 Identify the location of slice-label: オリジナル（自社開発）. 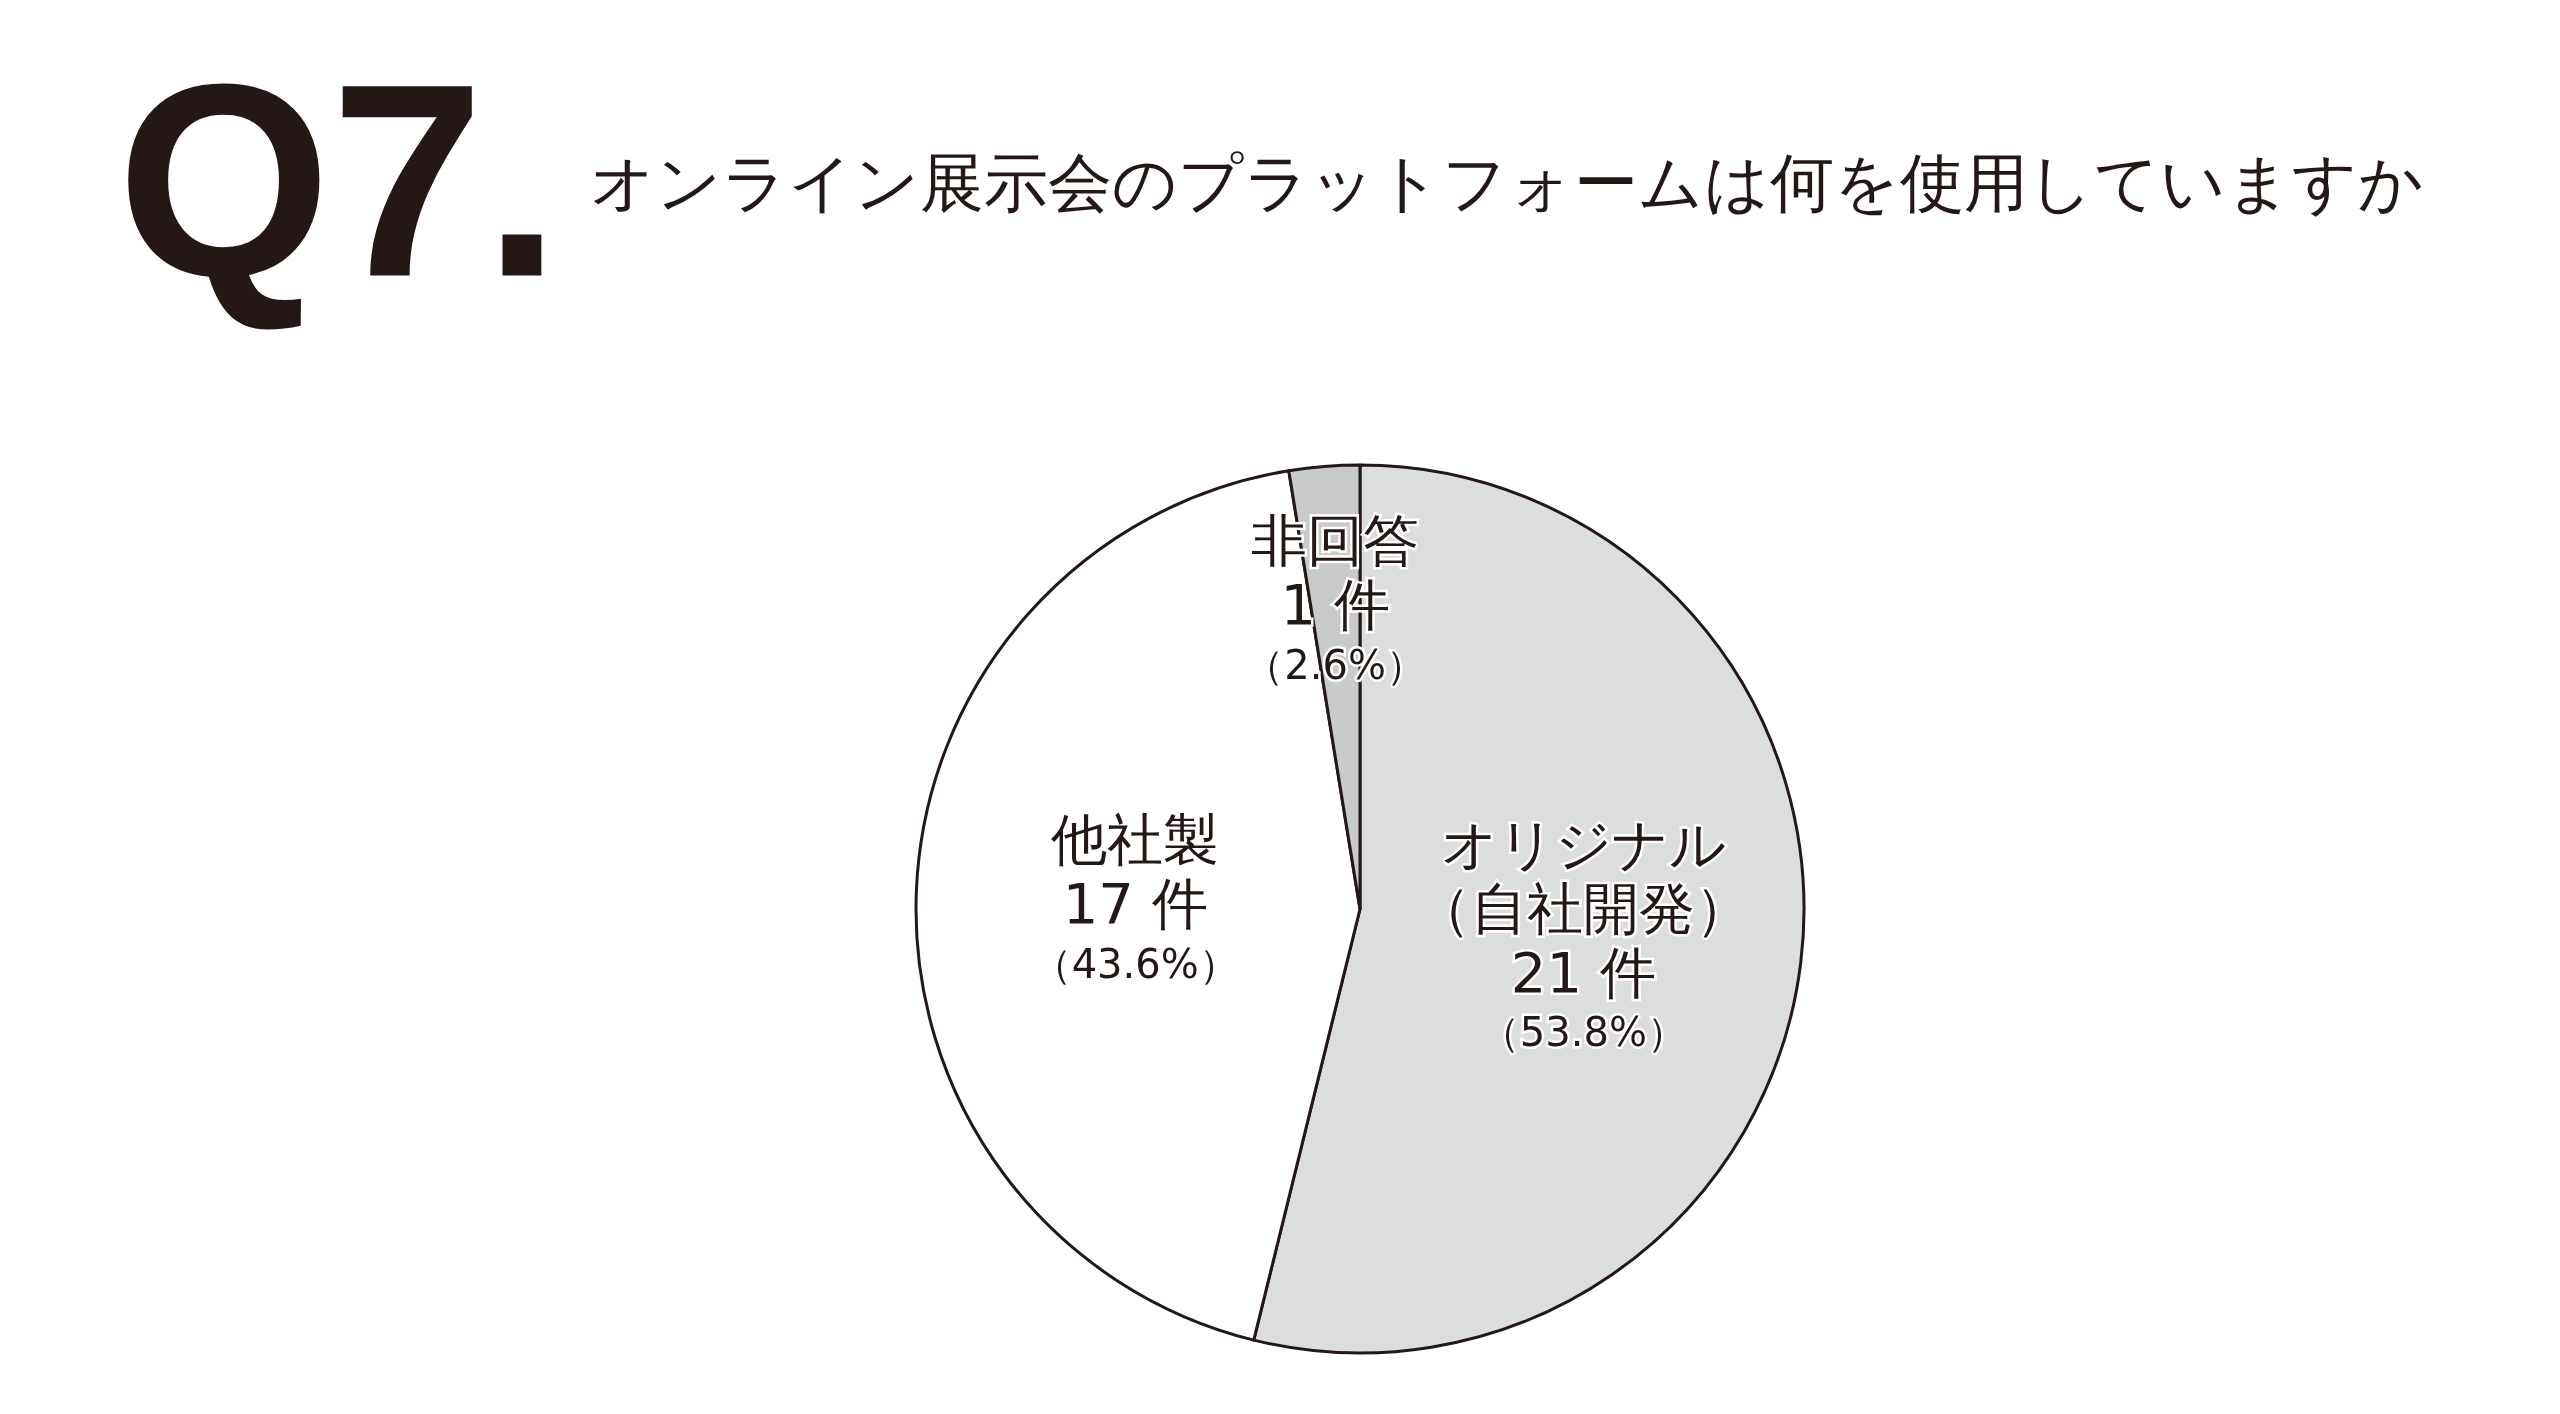
(1583, 876).